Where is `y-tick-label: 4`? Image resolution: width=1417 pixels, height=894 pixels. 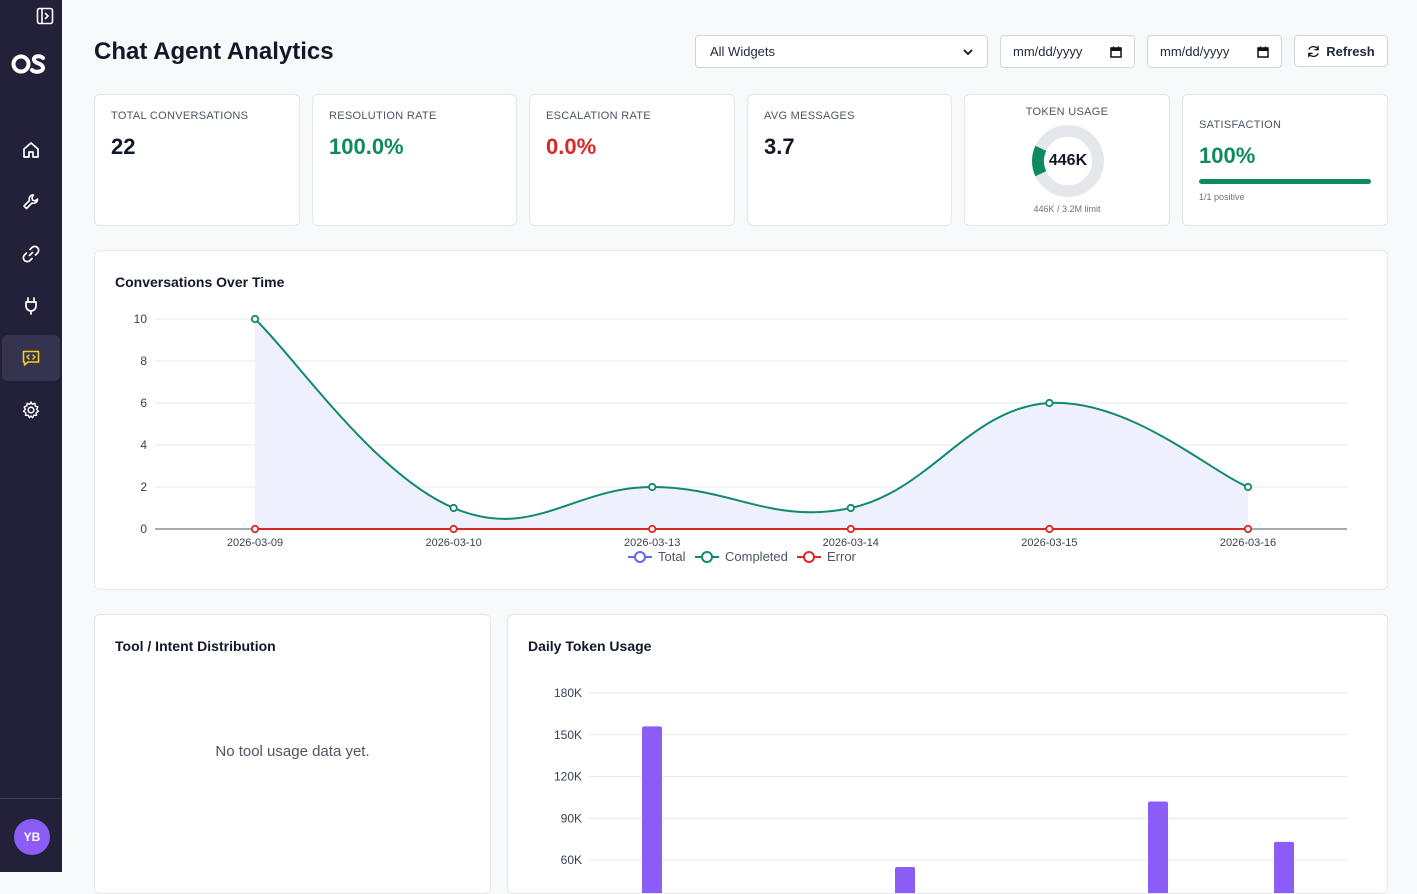
y-tick-label: 4 is located at coordinates (143, 445).